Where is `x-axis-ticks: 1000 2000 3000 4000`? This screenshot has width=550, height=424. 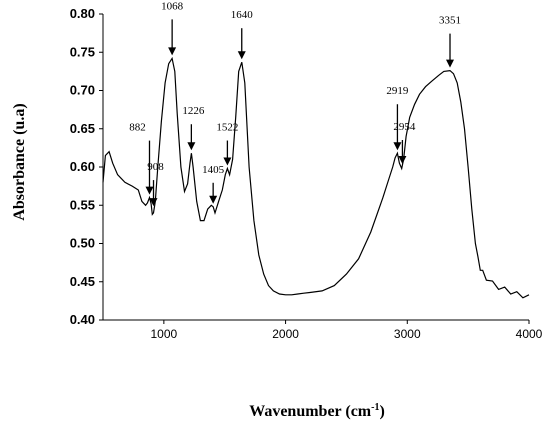 x-axis-ticks: 1000 2000 3000 4000 is located at coordinates (347, 330).